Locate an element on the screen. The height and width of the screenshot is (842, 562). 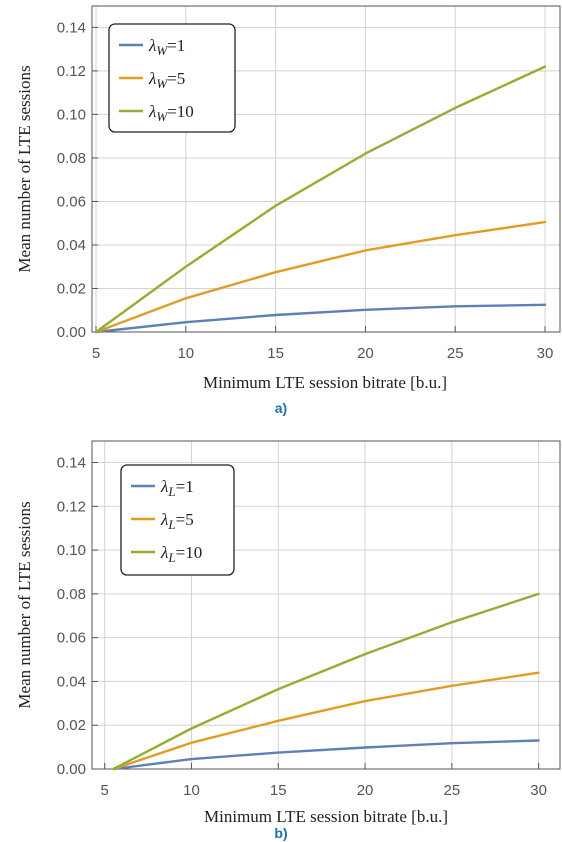
legend-label-0: λW=1 is located at coordinates (166, 47).